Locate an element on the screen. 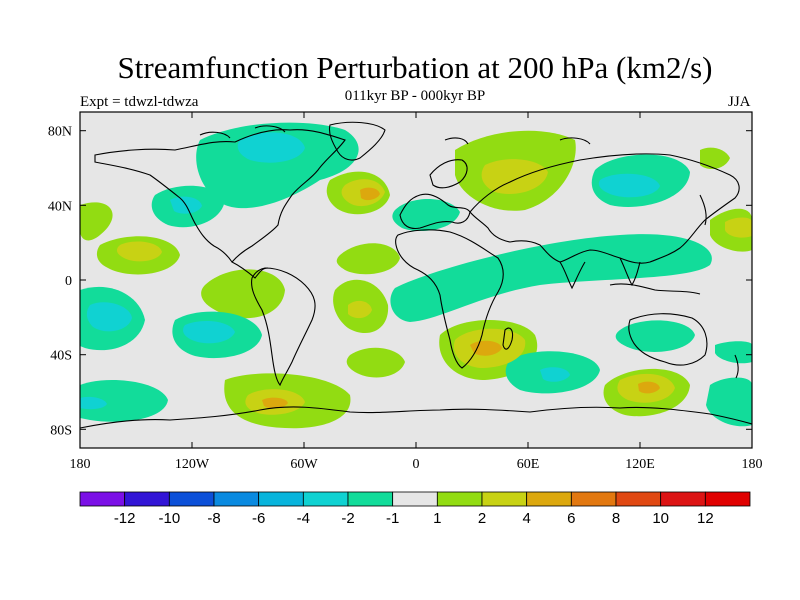  coast-north-america is located at coordinates (220, 196).